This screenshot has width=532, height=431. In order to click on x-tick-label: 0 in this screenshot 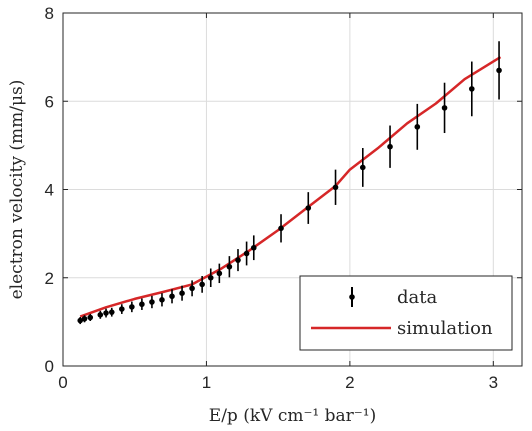, I will do `click(62, 382)`.